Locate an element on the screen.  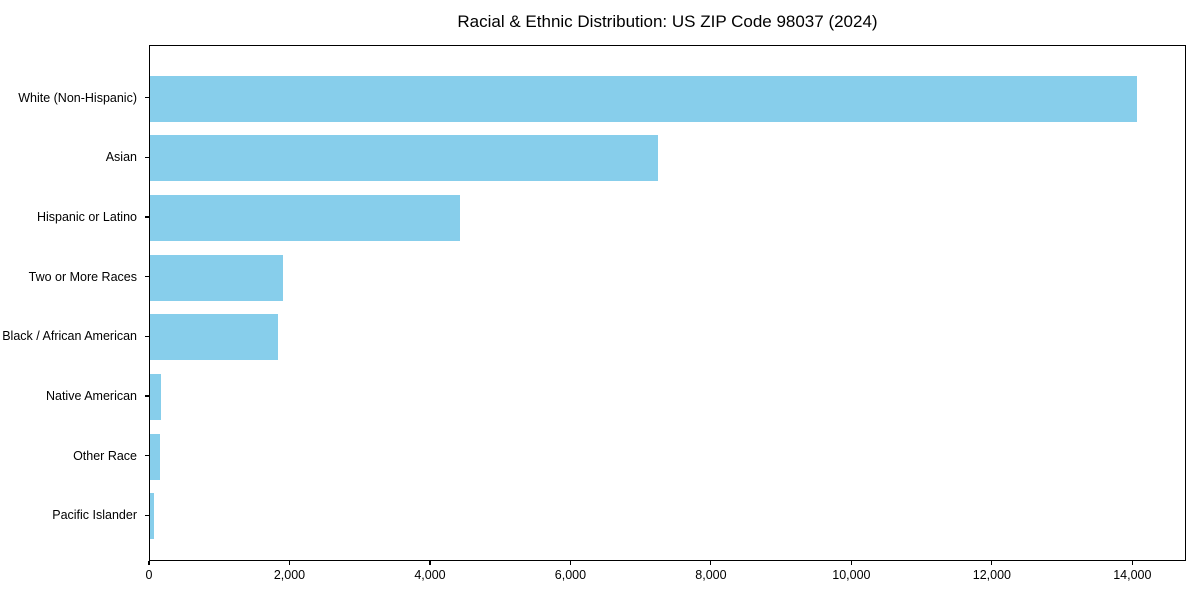
x-tick-label: 8,000 is located at coordinates (711, 575).